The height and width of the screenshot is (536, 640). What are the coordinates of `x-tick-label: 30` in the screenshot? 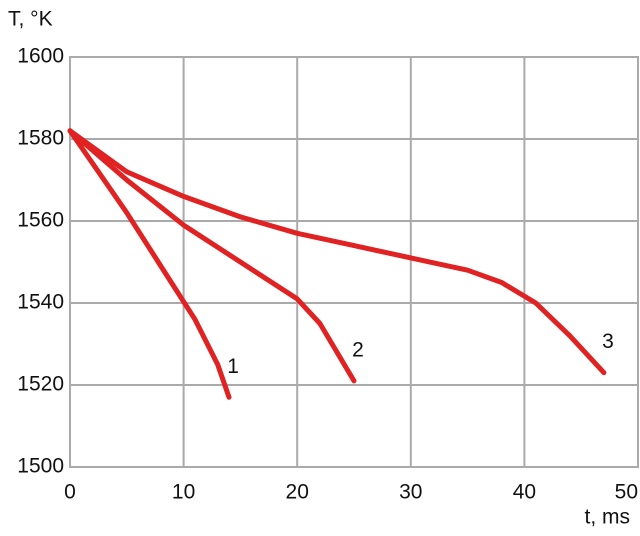 It's located at (410, 492).